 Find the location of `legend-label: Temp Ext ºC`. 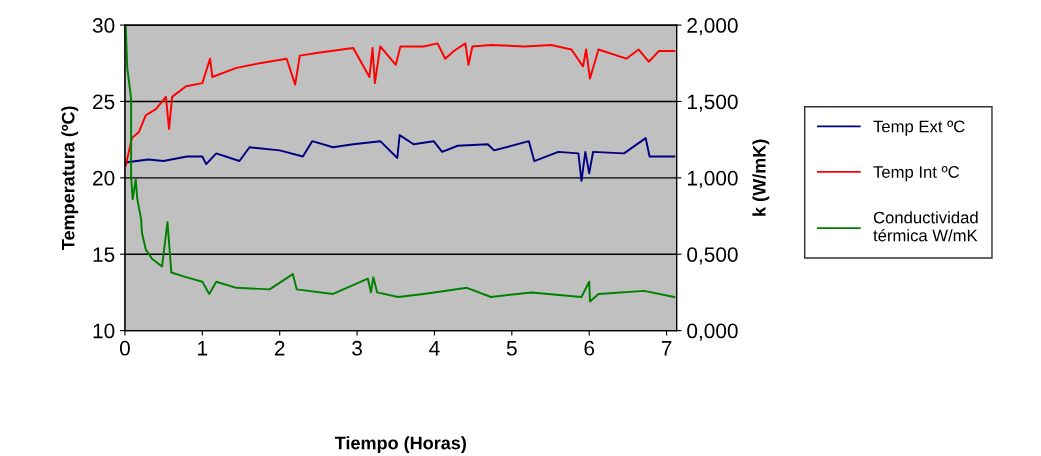

legend-label: Temp Ext ºC is located at coordinates (919, 128).